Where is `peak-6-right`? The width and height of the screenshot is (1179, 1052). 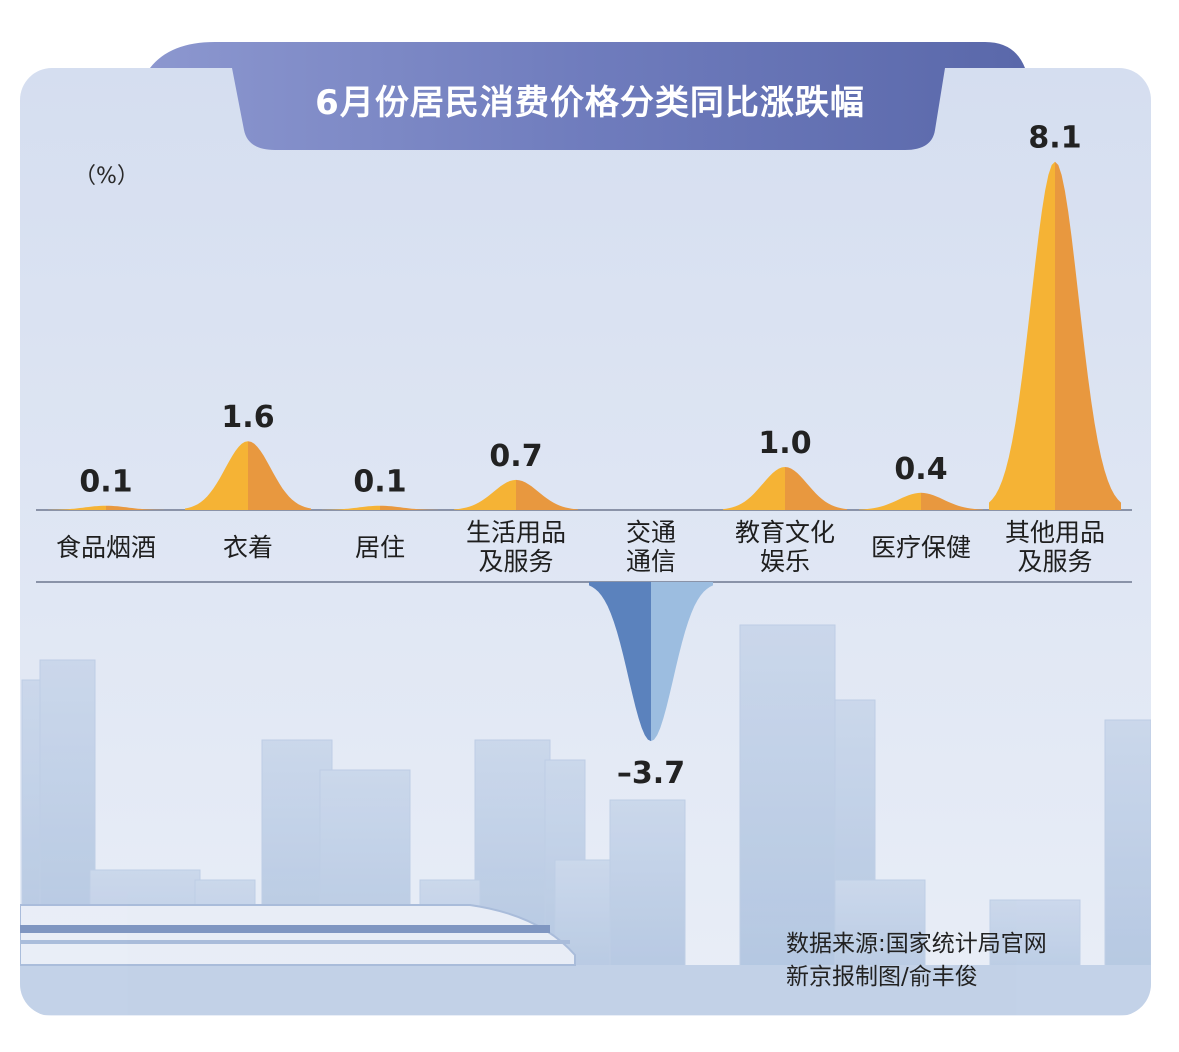
peak-6-right is located at coordinates (952, 501).